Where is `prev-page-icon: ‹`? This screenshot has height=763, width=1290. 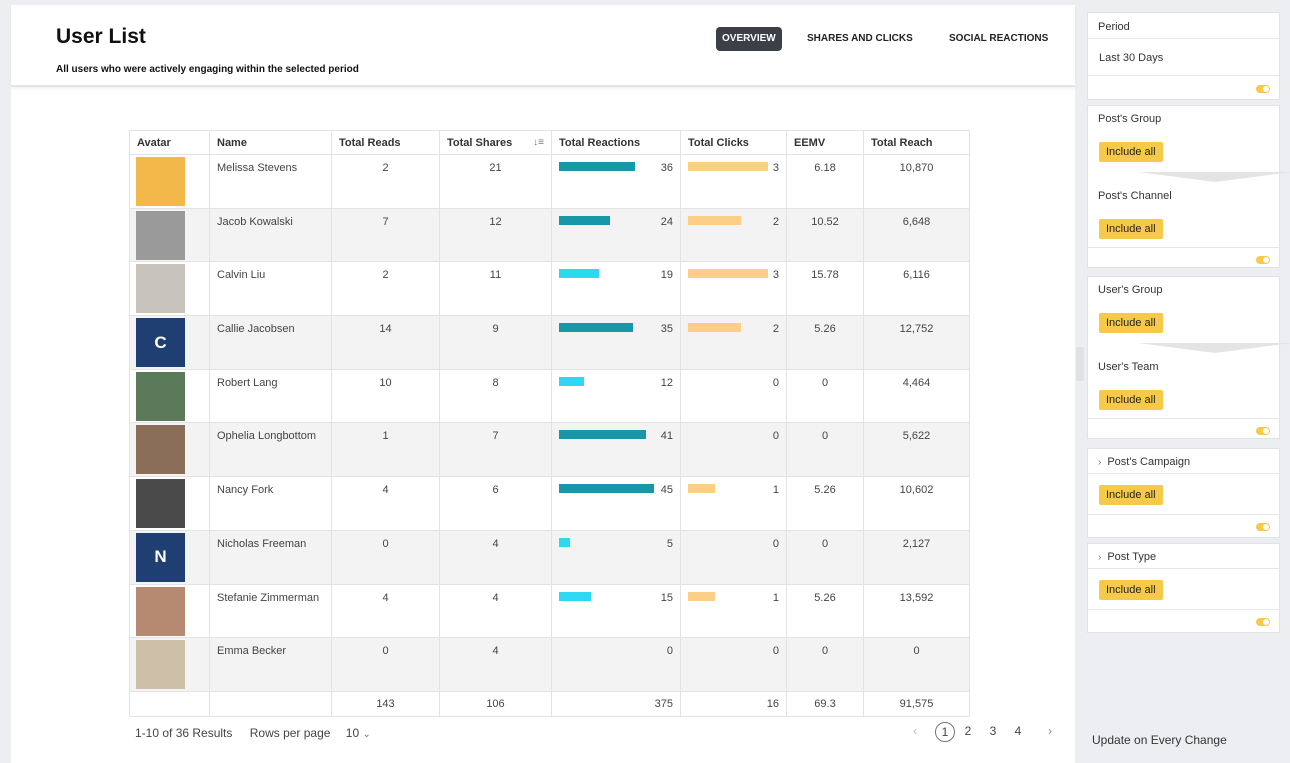
prev-page-icon: ‹ is located at coordinates (915, 731).